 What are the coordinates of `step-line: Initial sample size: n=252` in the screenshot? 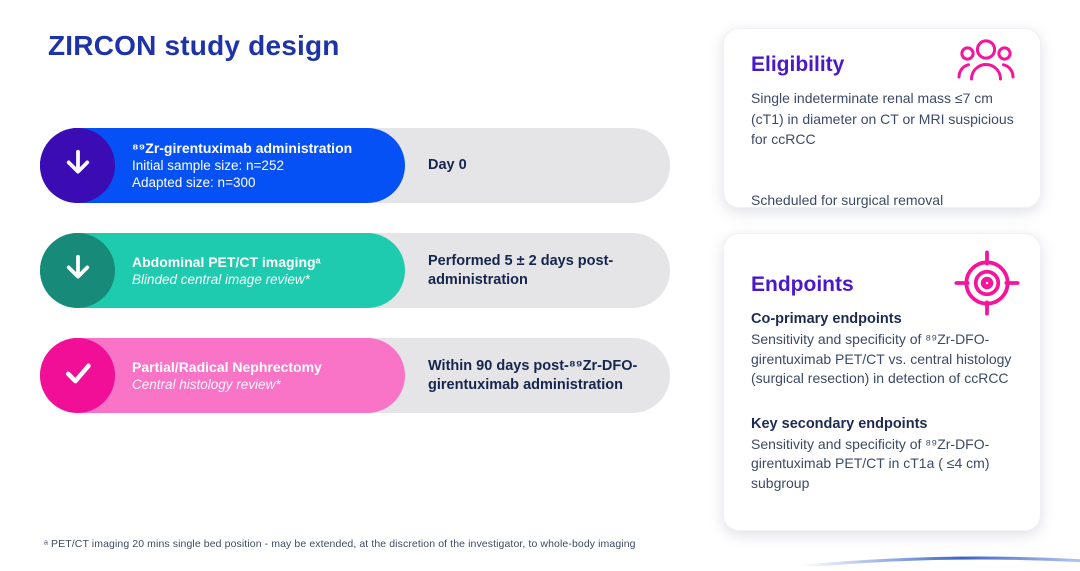 It's located at (208, 165).